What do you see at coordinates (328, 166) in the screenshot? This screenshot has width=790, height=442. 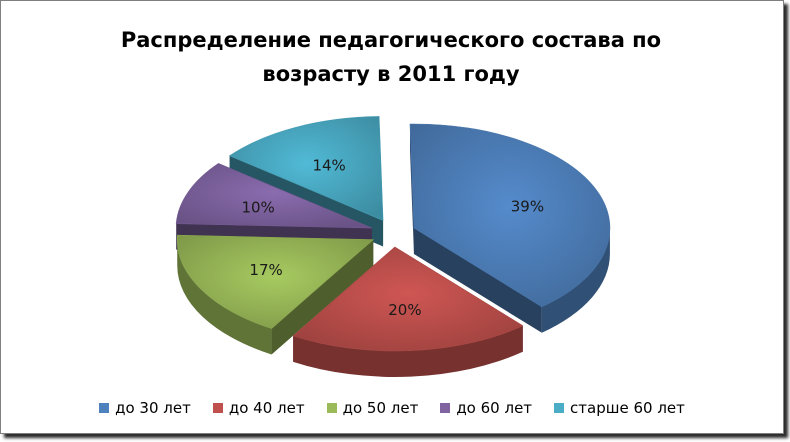 I see `data-label: 14%` at bounding box center [328, 166].